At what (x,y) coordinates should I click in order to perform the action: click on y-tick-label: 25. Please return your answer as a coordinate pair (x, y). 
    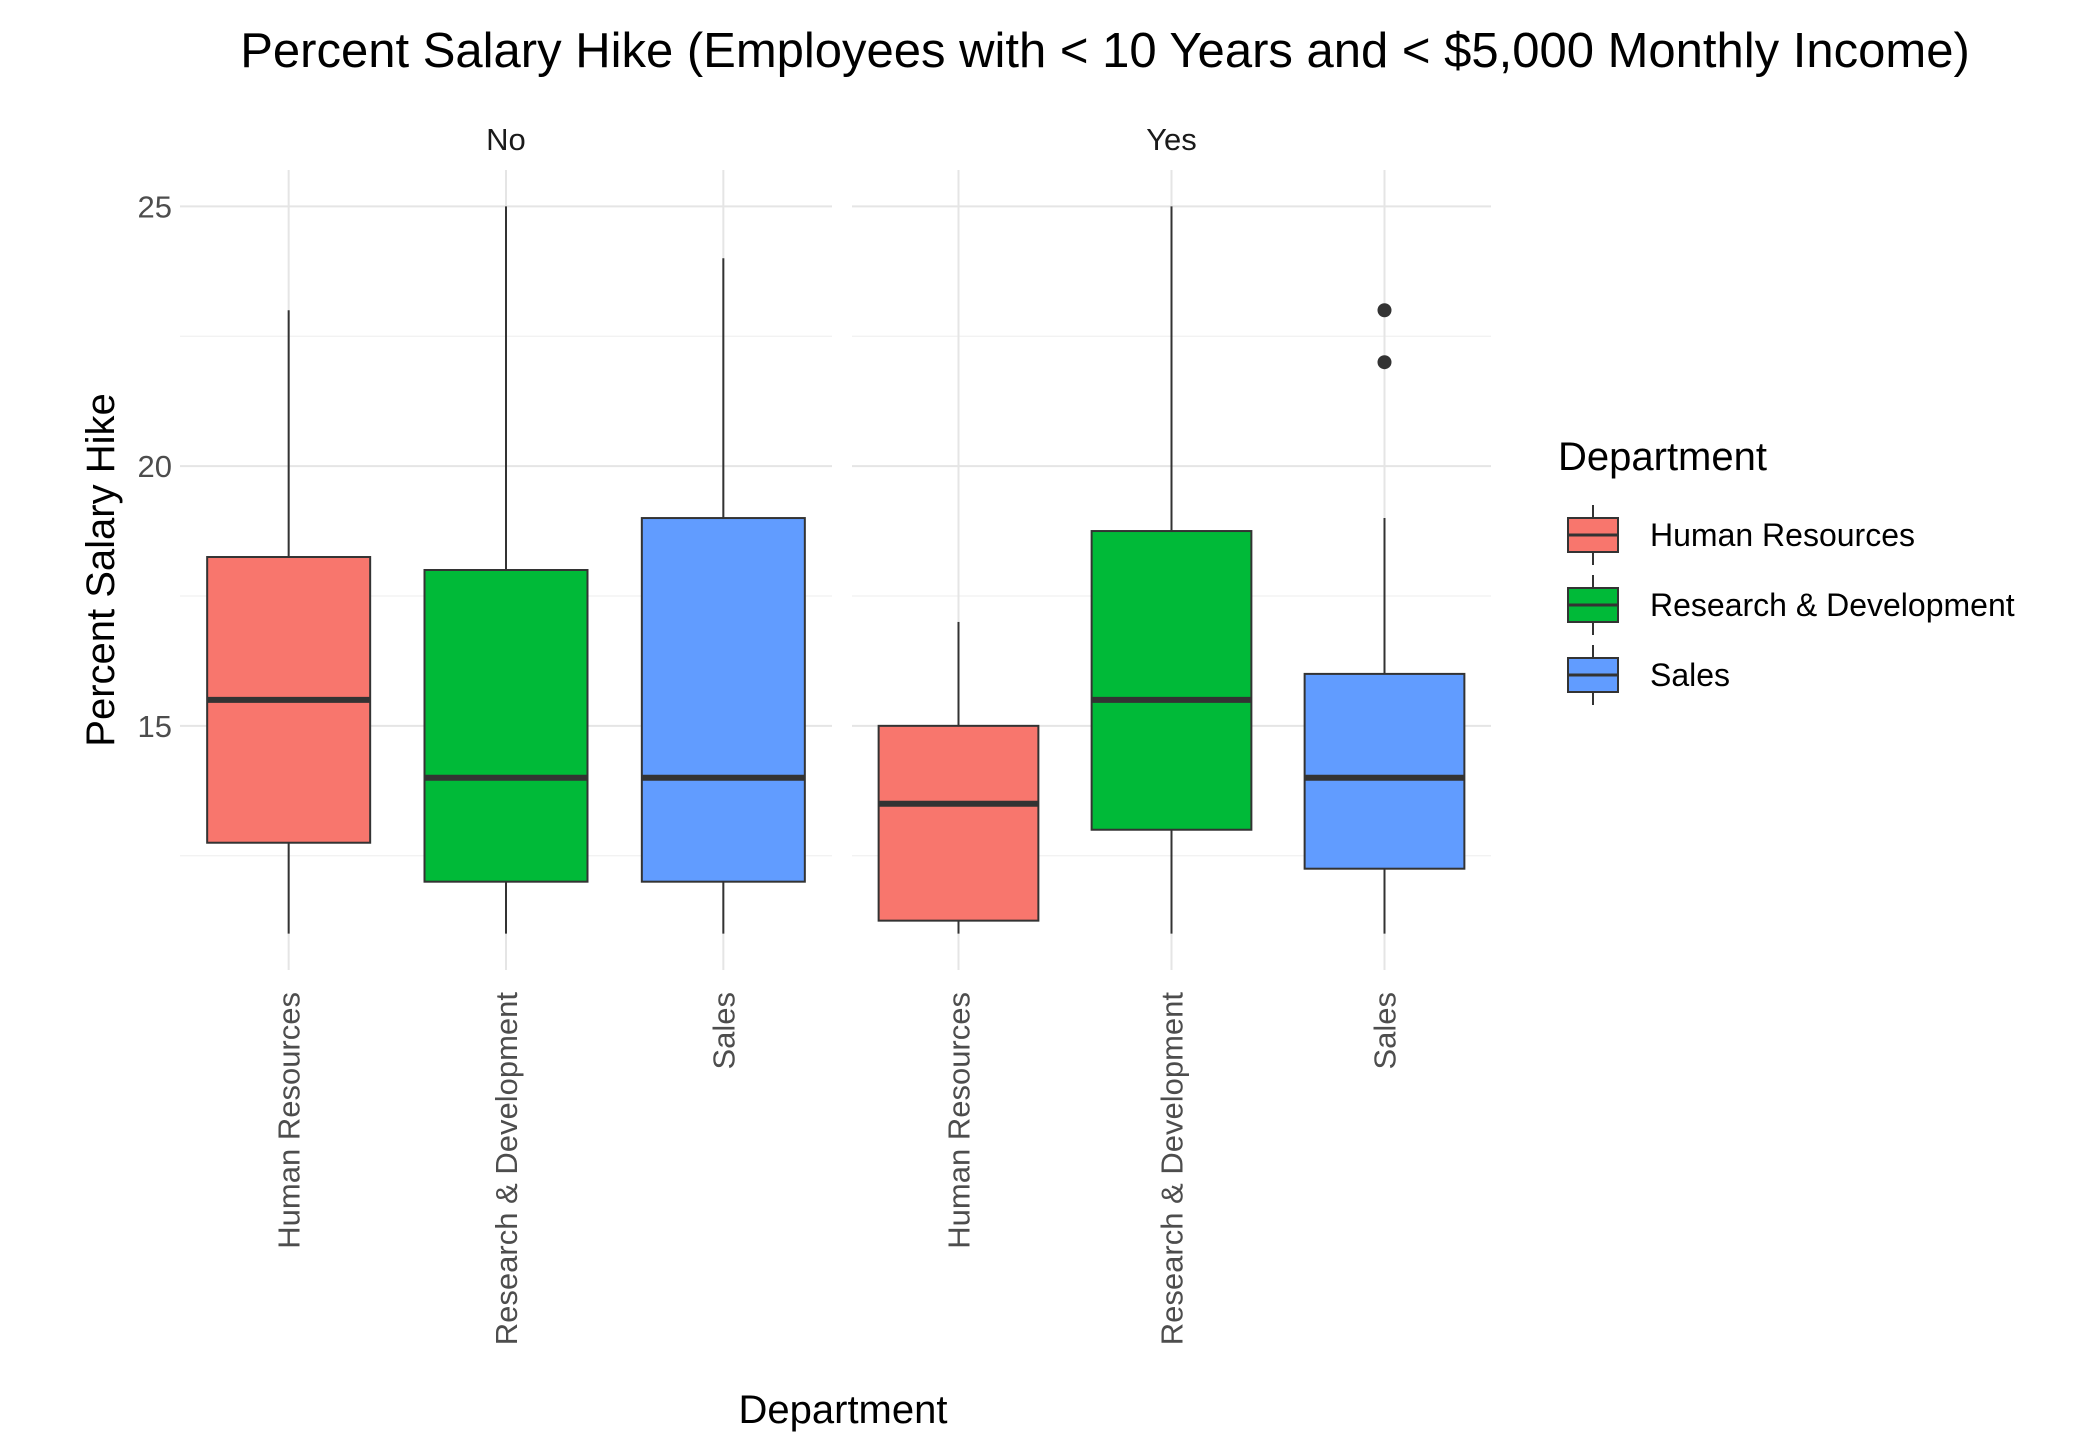
    Looking at the image, I should click on (155, 206).